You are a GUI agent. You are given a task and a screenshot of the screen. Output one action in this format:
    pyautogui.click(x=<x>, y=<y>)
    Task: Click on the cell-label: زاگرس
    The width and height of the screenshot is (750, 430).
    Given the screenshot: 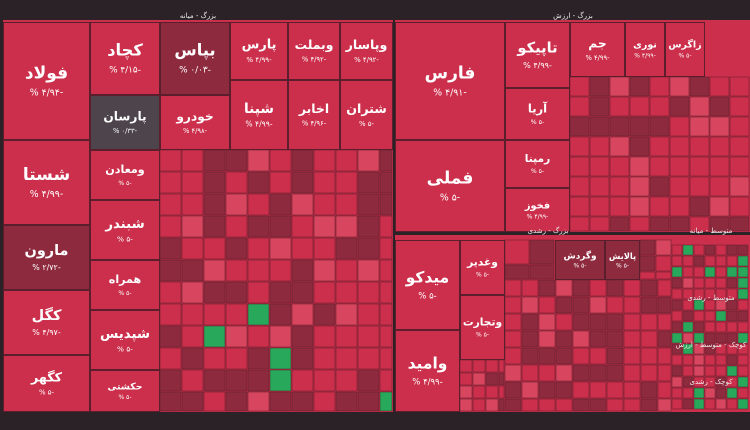 What is the action you would take?
    pyautogui.click(x=684, y=45)
    